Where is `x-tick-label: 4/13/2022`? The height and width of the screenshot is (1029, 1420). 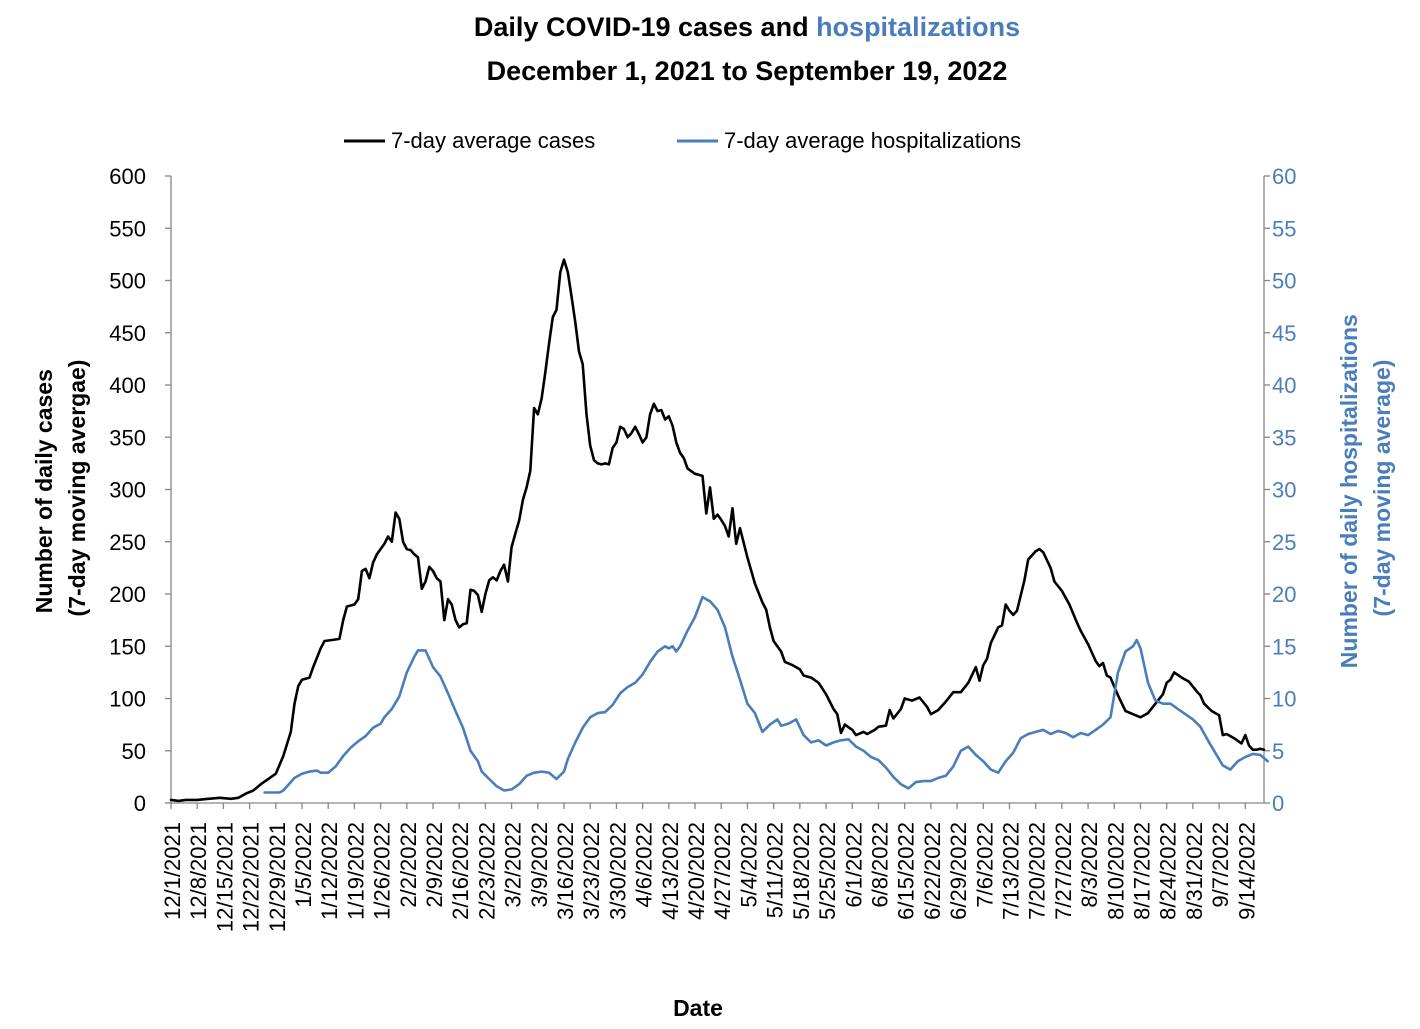 x-tick-label: 4/13/2022 is located at coordinates (670, 871).